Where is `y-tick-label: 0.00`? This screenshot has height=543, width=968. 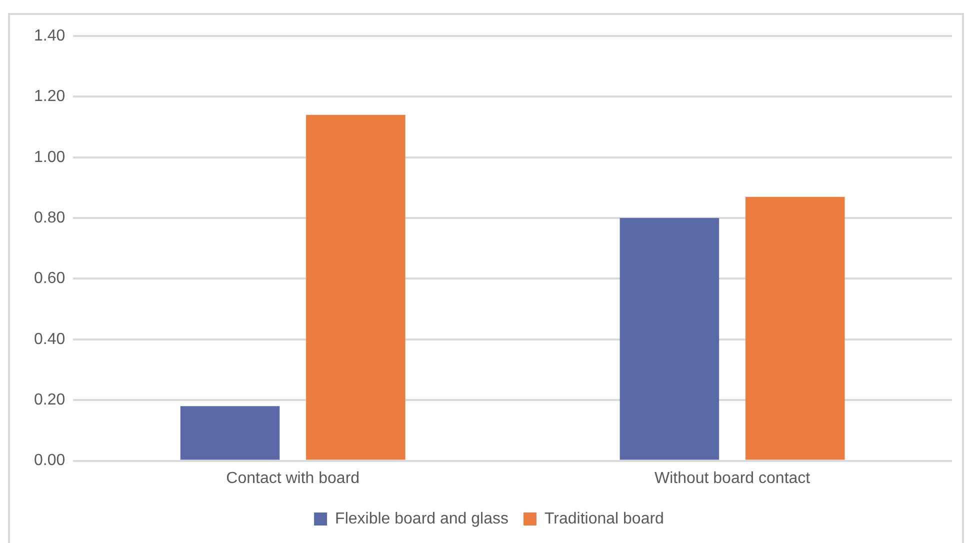
y-tick-label: 0.00 is located at coordinates (50, 461).